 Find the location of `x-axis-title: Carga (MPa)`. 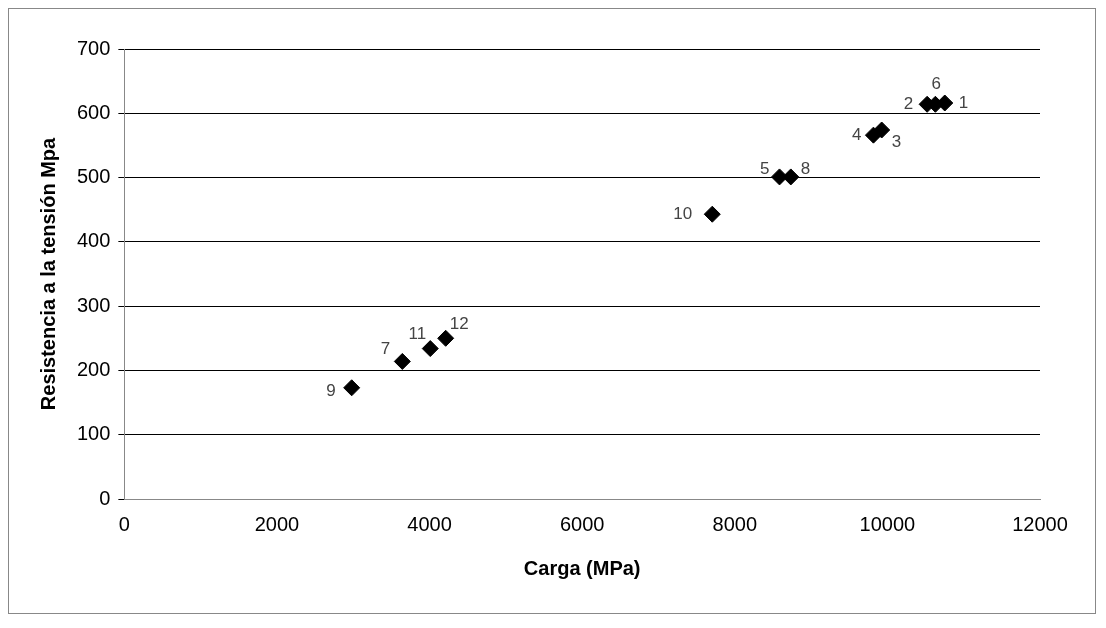

x-axis-title: Carga (MPa) is located at coordinates (582, 567).